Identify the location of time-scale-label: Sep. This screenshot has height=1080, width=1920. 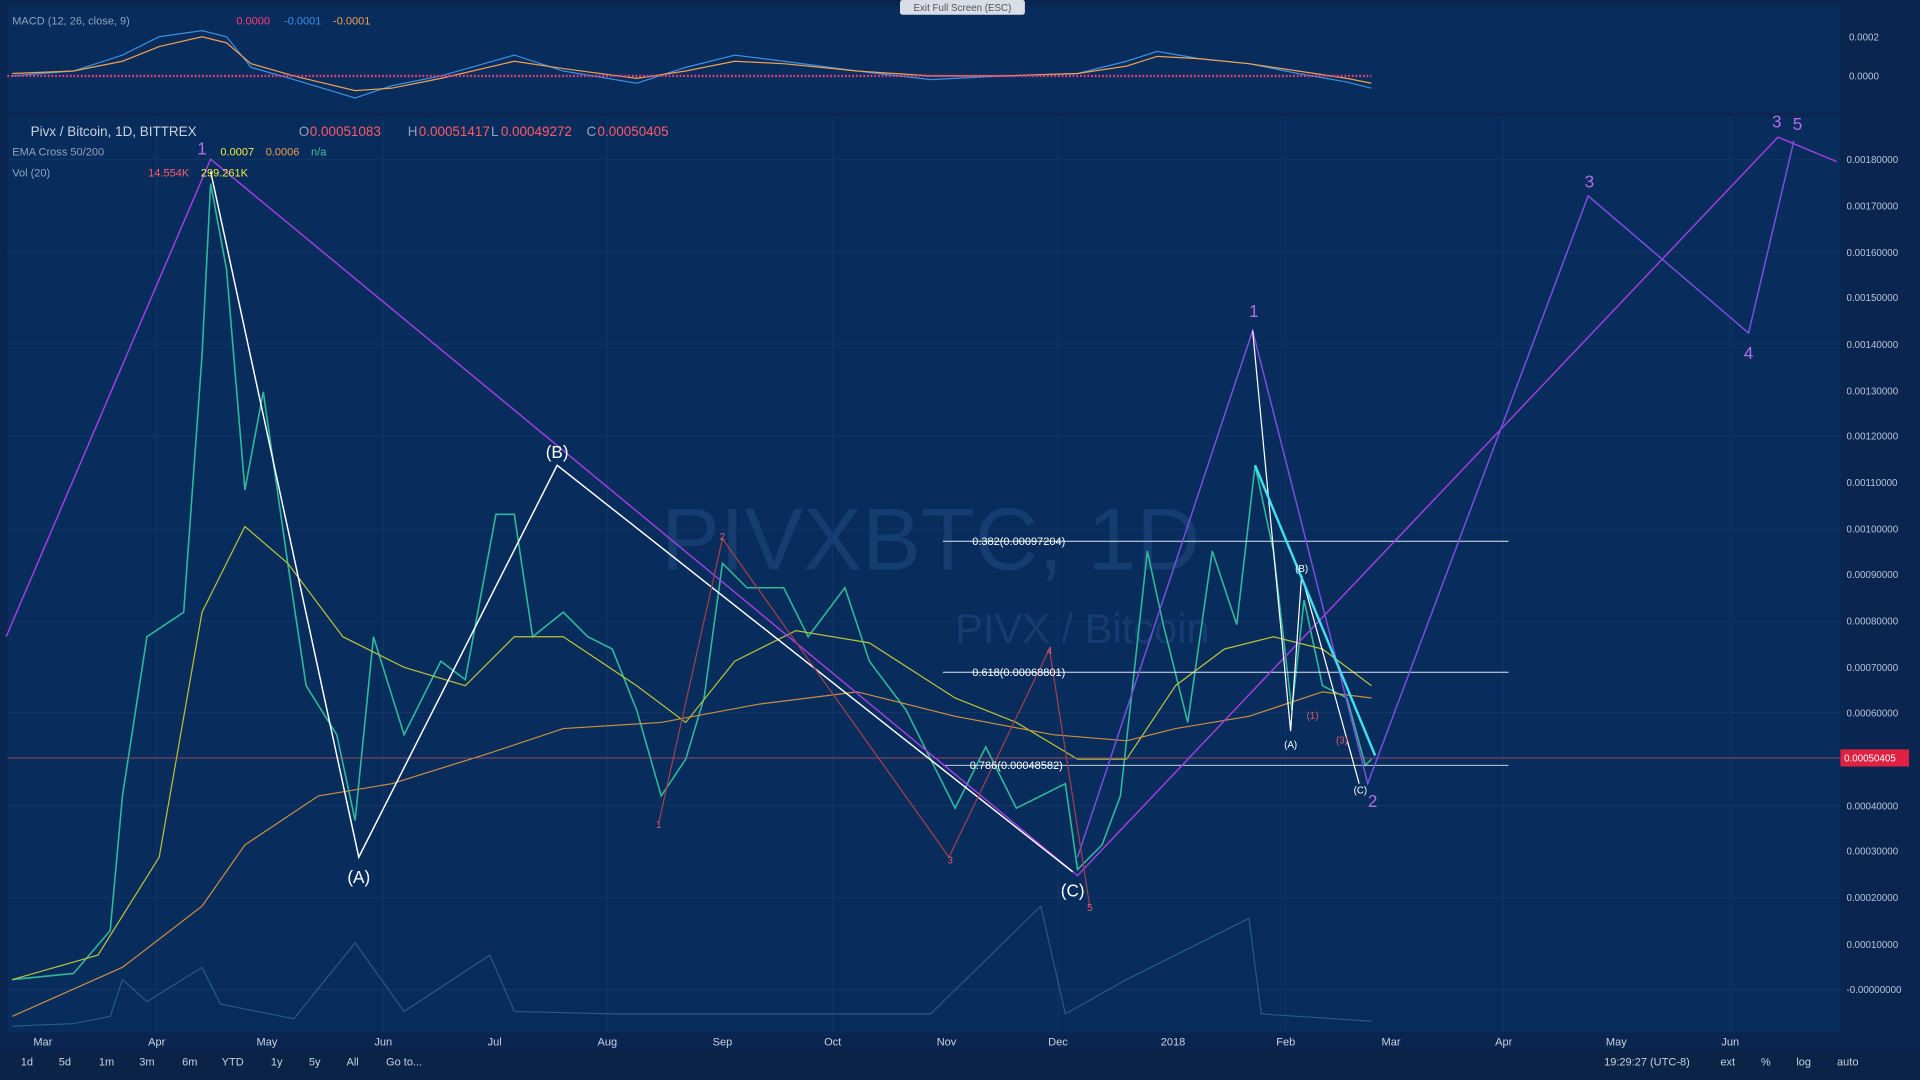
(723, 1043).